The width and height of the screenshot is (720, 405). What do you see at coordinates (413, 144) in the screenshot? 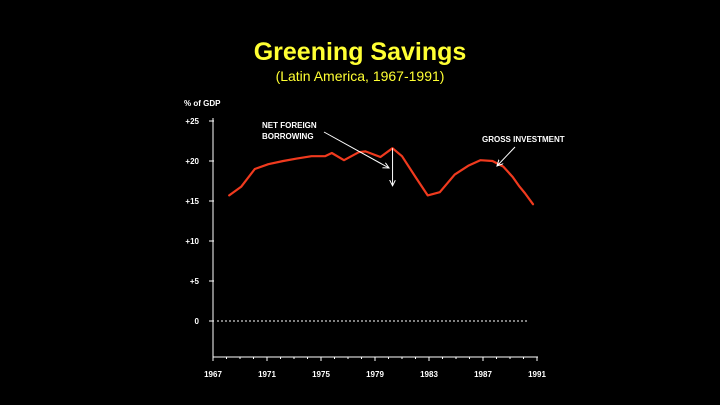
I see `annotations: NET FOREIGN BORROWING GROSS INVESTMENT` at bounding box center [413, 144].